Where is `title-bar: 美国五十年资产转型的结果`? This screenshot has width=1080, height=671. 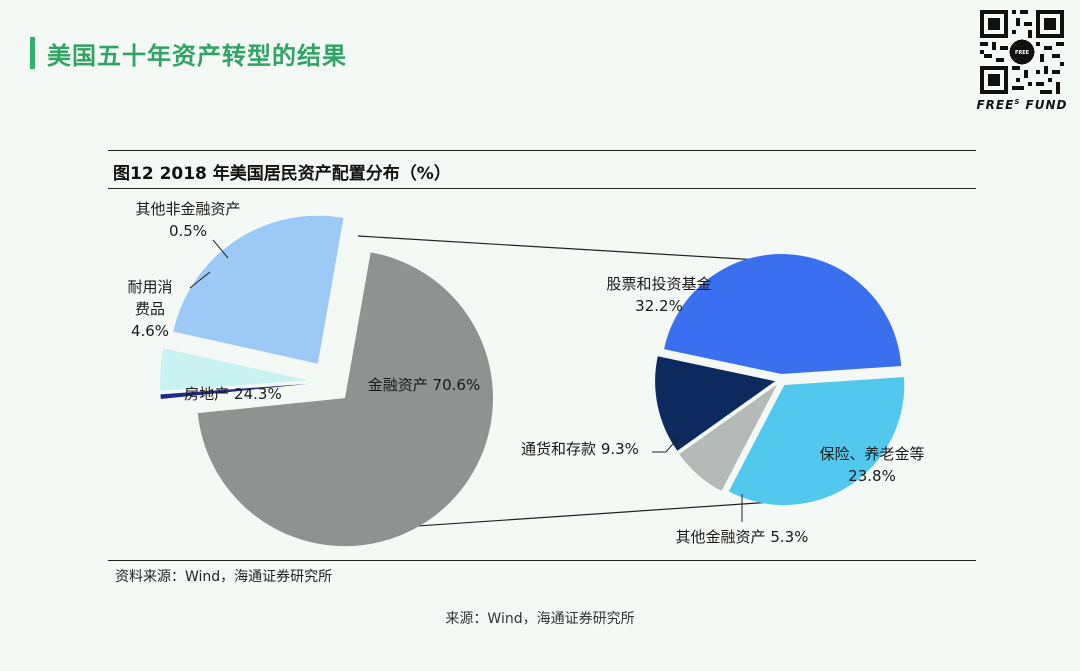 title-bar: 美国五十年资产转型的结果 is located at coordinates (188, 53).